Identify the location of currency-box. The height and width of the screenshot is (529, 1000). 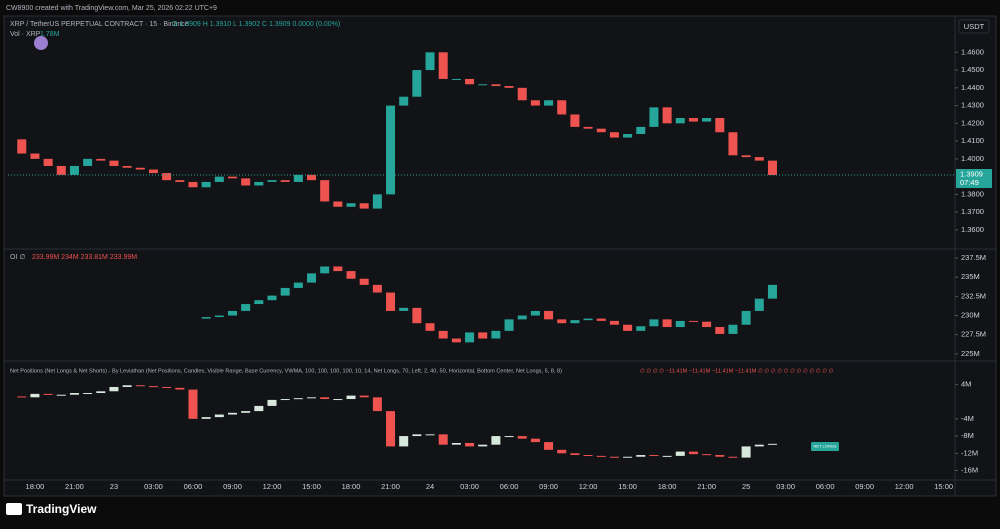
(974, 26).